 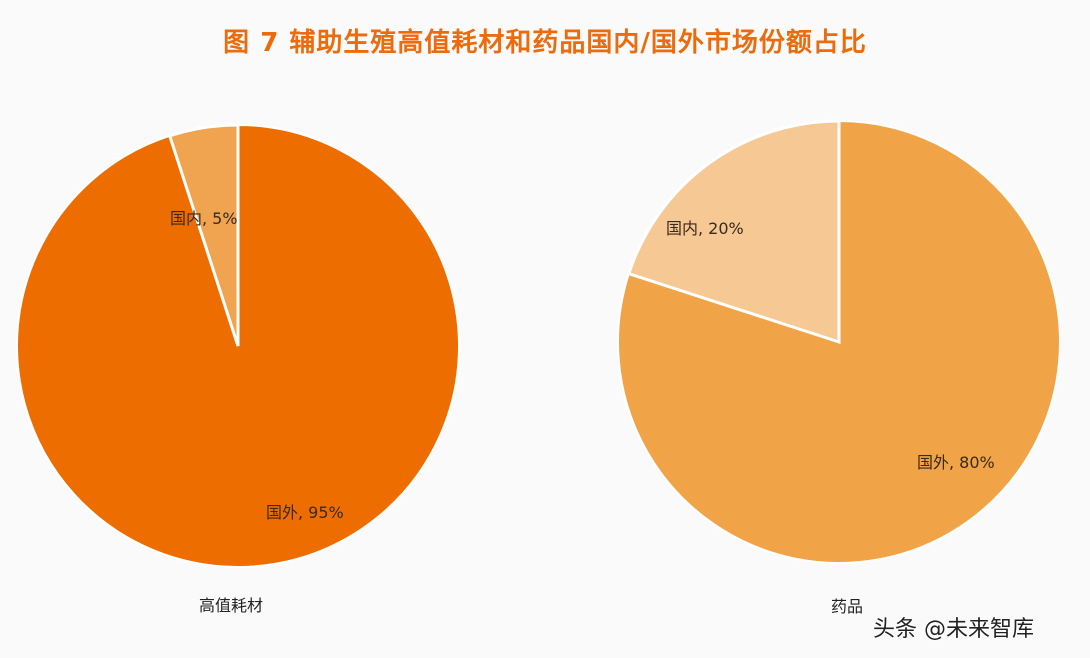 I want to click on slice-consumables-domestic, so click(x=203, y=235).